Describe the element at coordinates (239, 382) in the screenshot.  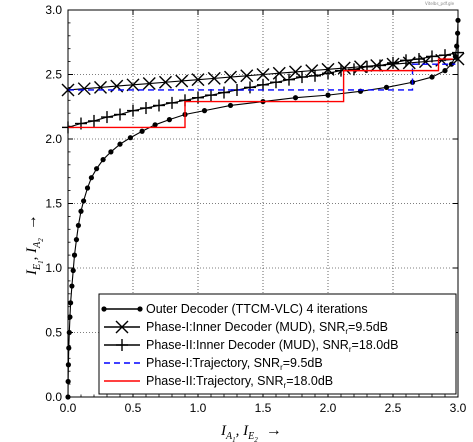
I see `legend-label-phase2-trajectory: Phase-II:Trajectory, SNRr=18.0dB` at that location.